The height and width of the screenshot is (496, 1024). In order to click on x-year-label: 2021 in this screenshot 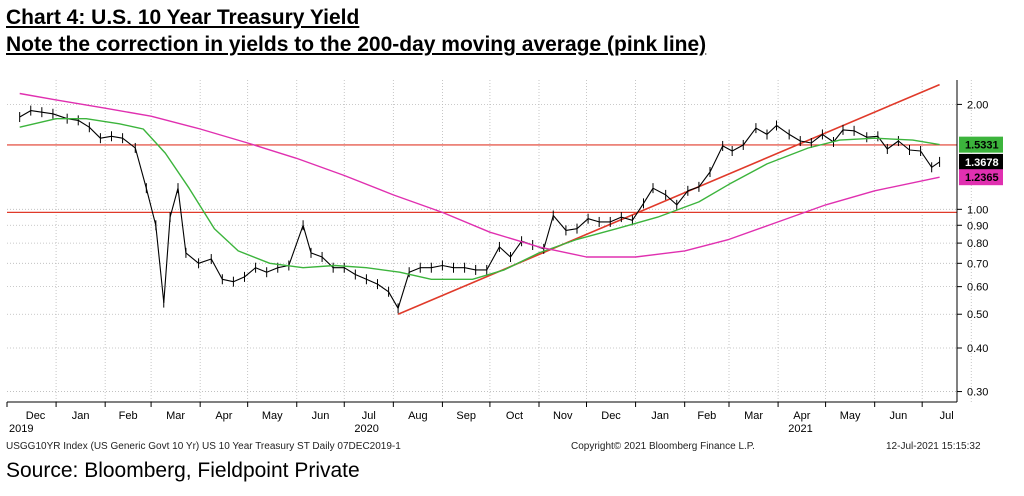, I will do `click(800, 429)`.